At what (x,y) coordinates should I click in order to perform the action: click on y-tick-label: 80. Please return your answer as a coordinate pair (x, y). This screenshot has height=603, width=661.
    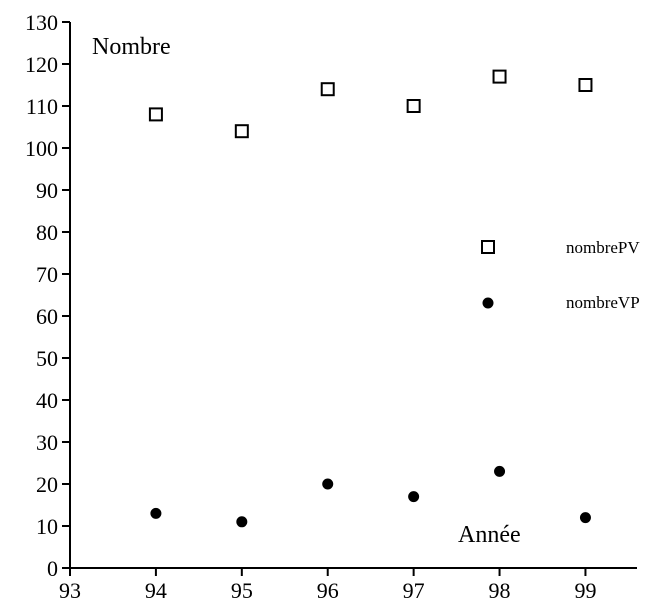
    Looking at the image, I should click on (47, 232).